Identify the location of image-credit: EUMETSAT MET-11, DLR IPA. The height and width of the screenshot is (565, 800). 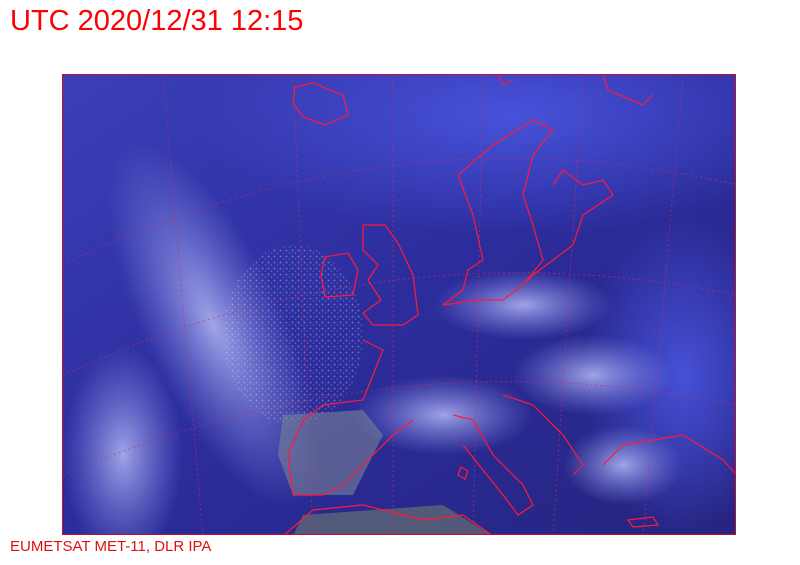
(111, 546).